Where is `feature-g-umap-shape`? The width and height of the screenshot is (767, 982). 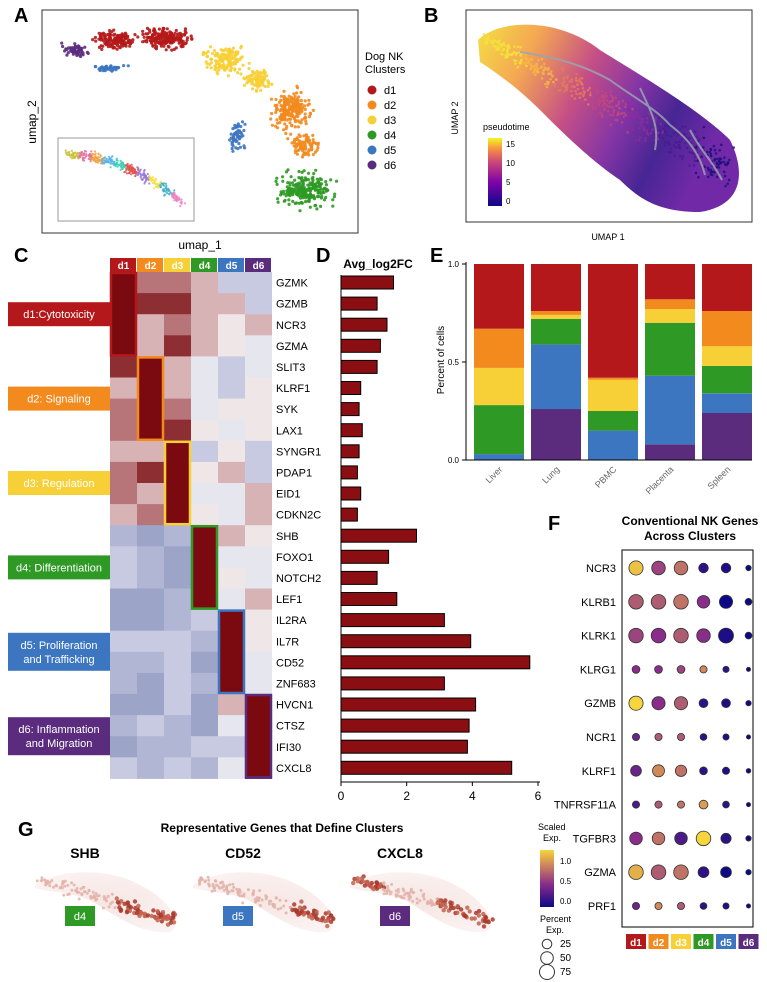
feature-g-umap-shape is located at coordinates (263, 902).